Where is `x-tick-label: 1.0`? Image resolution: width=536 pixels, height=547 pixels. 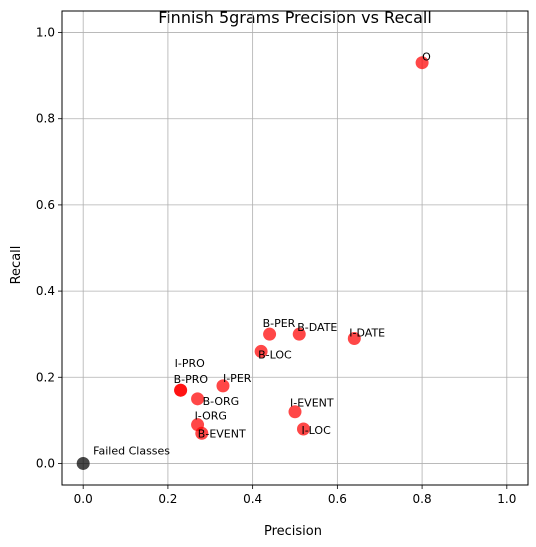 x-tick-label: 1.0 is located at coordinates (506, 499).